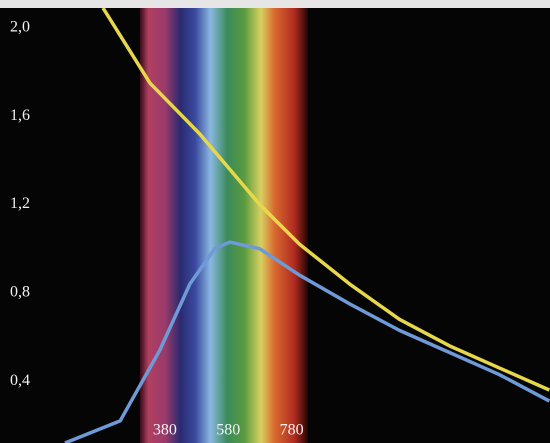 This screenshot has height=443, width=550. I want to click on y-tick-label: 1,6, so click(20, 115).